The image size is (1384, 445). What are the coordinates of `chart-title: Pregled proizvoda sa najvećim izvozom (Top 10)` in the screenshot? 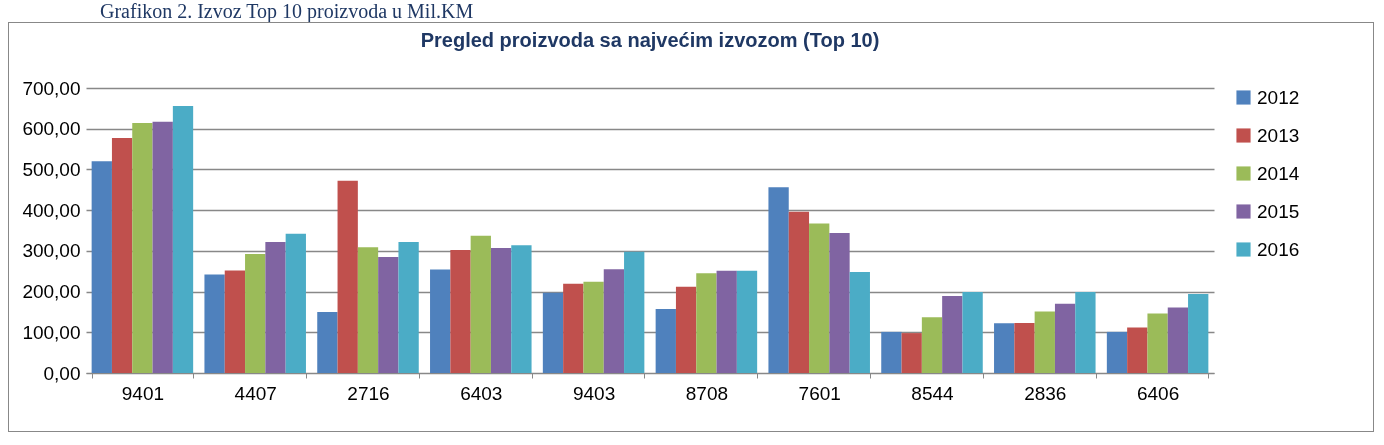 It's located at (650, 40).